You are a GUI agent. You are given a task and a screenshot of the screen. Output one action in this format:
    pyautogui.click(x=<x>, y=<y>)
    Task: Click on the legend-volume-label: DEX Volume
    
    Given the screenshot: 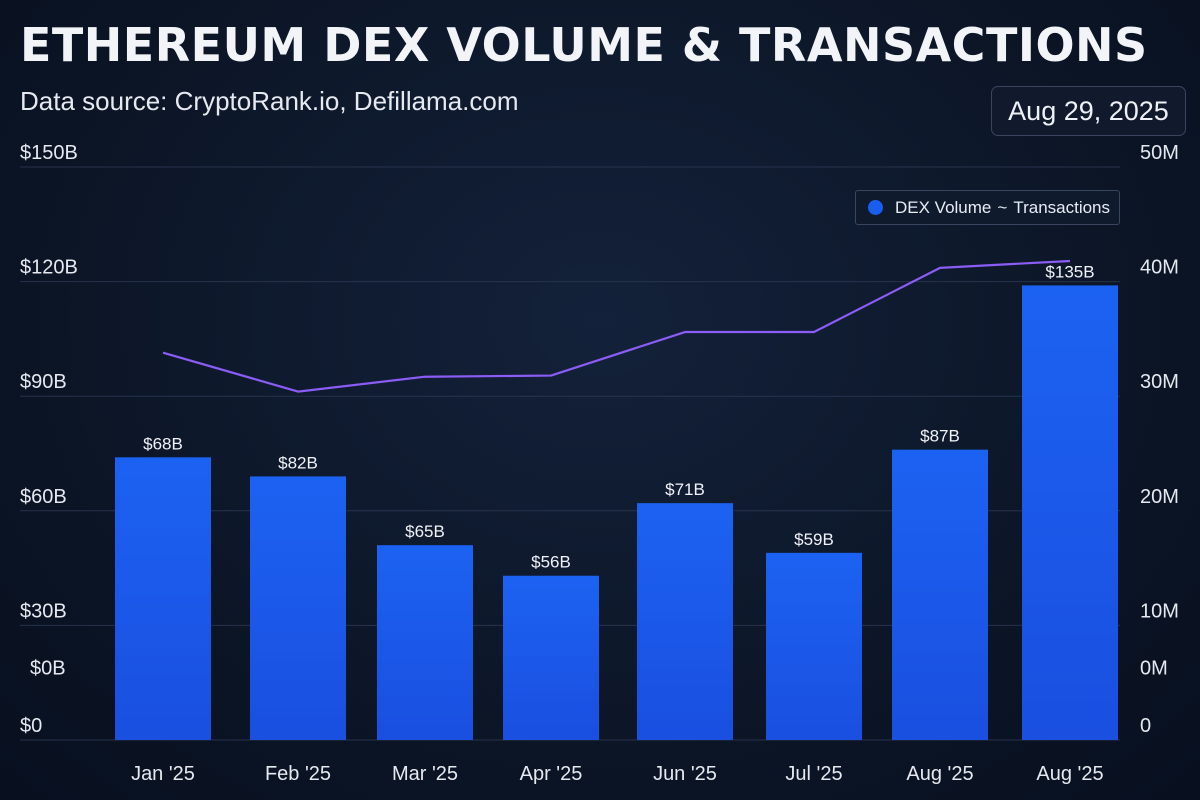 What is the action you would take?
    pyautogui.click(x=943, y=207)
    